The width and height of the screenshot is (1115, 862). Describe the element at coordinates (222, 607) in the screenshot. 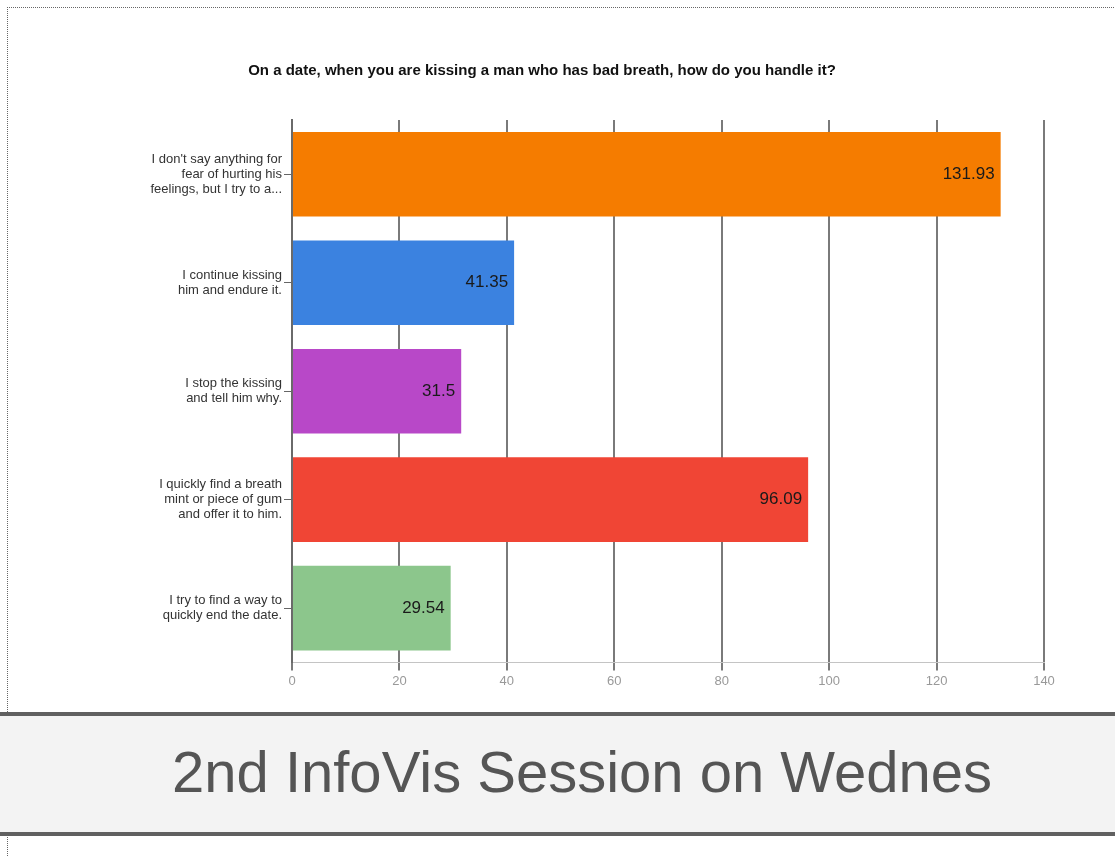

I see `y-tick-label: I try to find a way to quickly end the date.` at that location.